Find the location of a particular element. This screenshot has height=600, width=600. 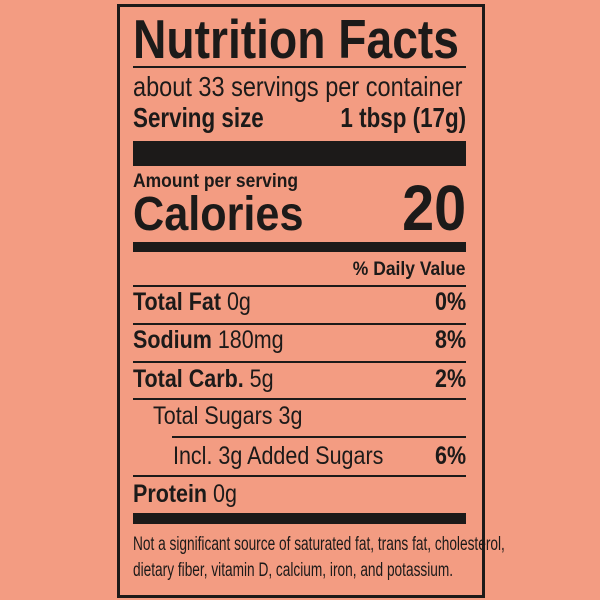

calories-label: Calories is located at coordinates (218, 214).